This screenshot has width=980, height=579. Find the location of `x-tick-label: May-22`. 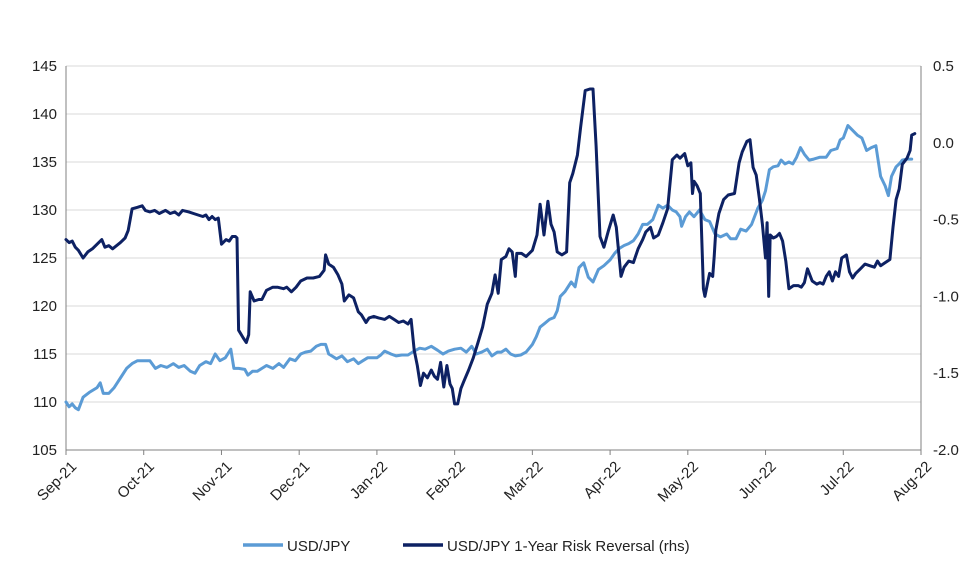

x-tick-label: May-22 is located at coordinates (678, 481).